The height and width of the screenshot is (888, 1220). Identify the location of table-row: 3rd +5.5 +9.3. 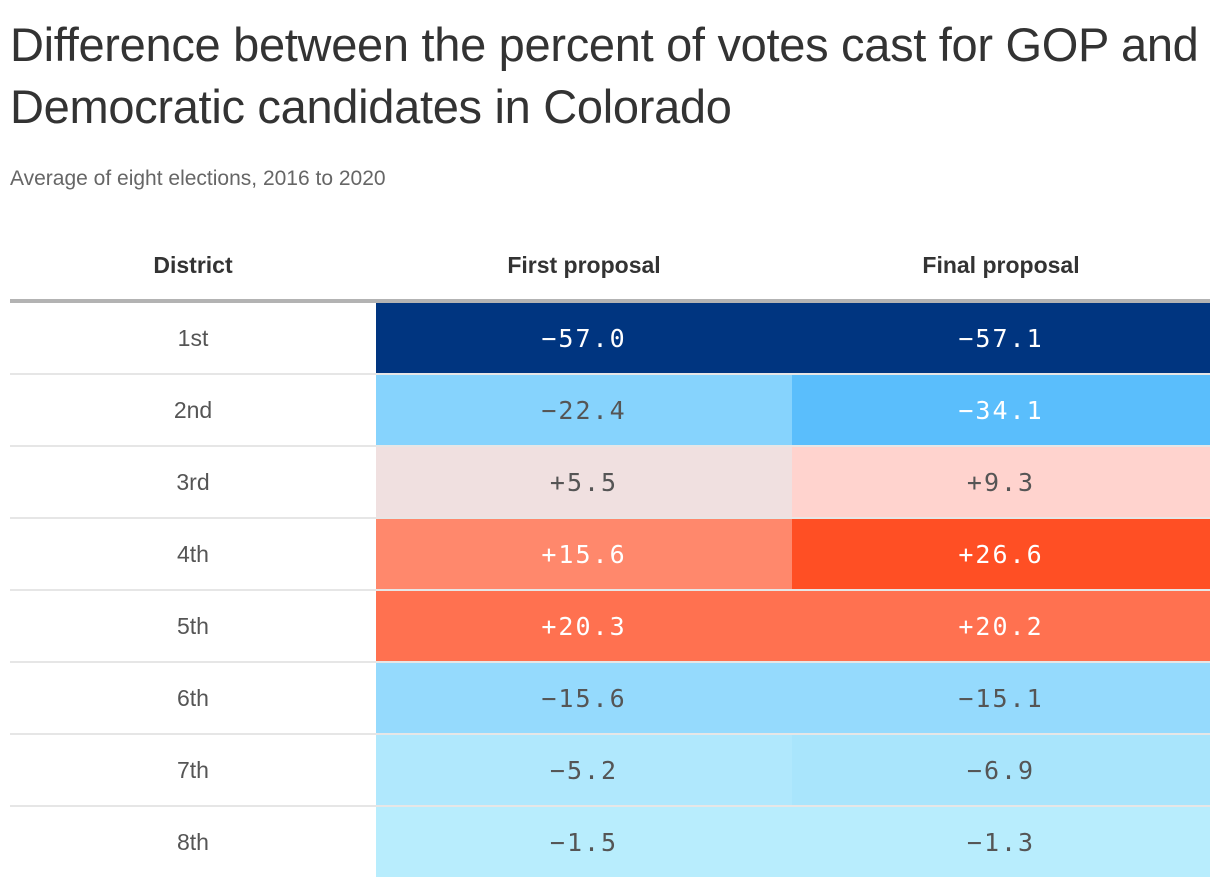
(610, 483).